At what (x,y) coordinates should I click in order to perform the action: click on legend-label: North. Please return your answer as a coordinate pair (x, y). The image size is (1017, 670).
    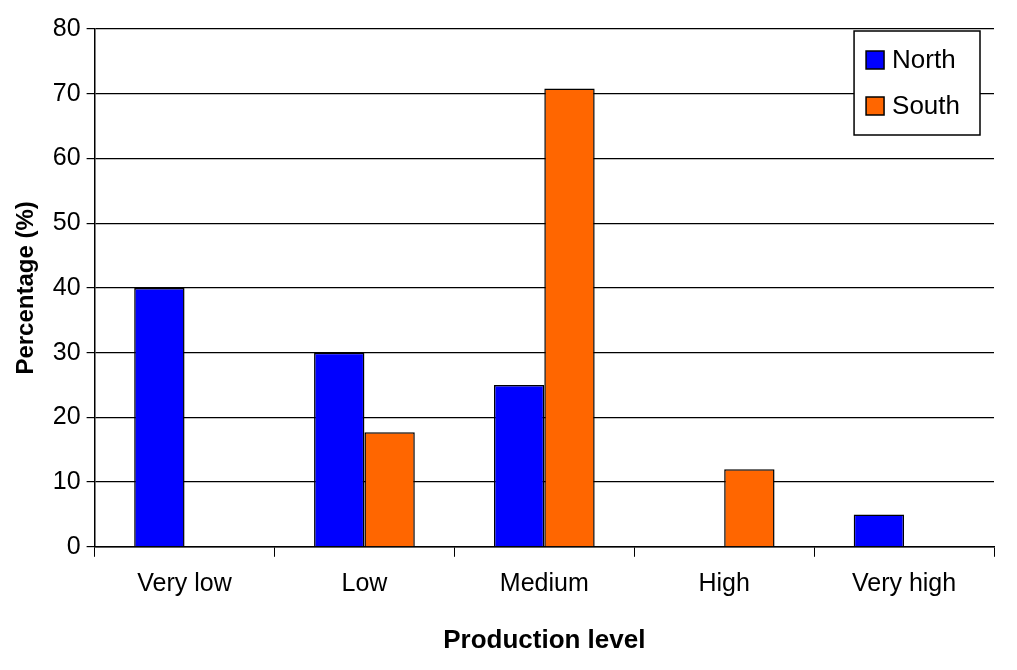
    Looking at the image, I should click on (924, 59).